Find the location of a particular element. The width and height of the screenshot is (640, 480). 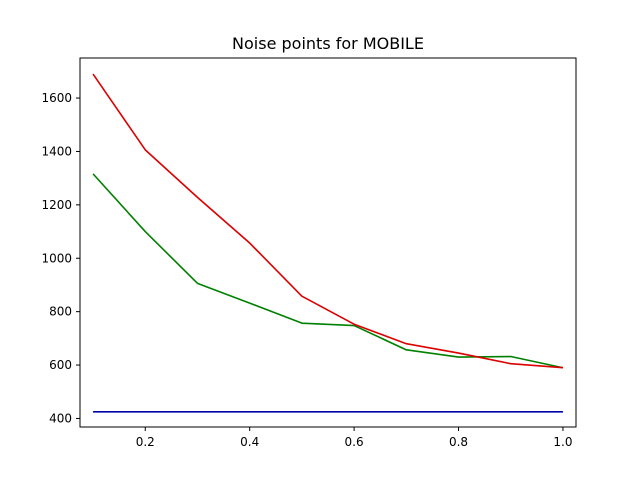

x-tick-label: 0.4 is located at coordinates (249, 442).